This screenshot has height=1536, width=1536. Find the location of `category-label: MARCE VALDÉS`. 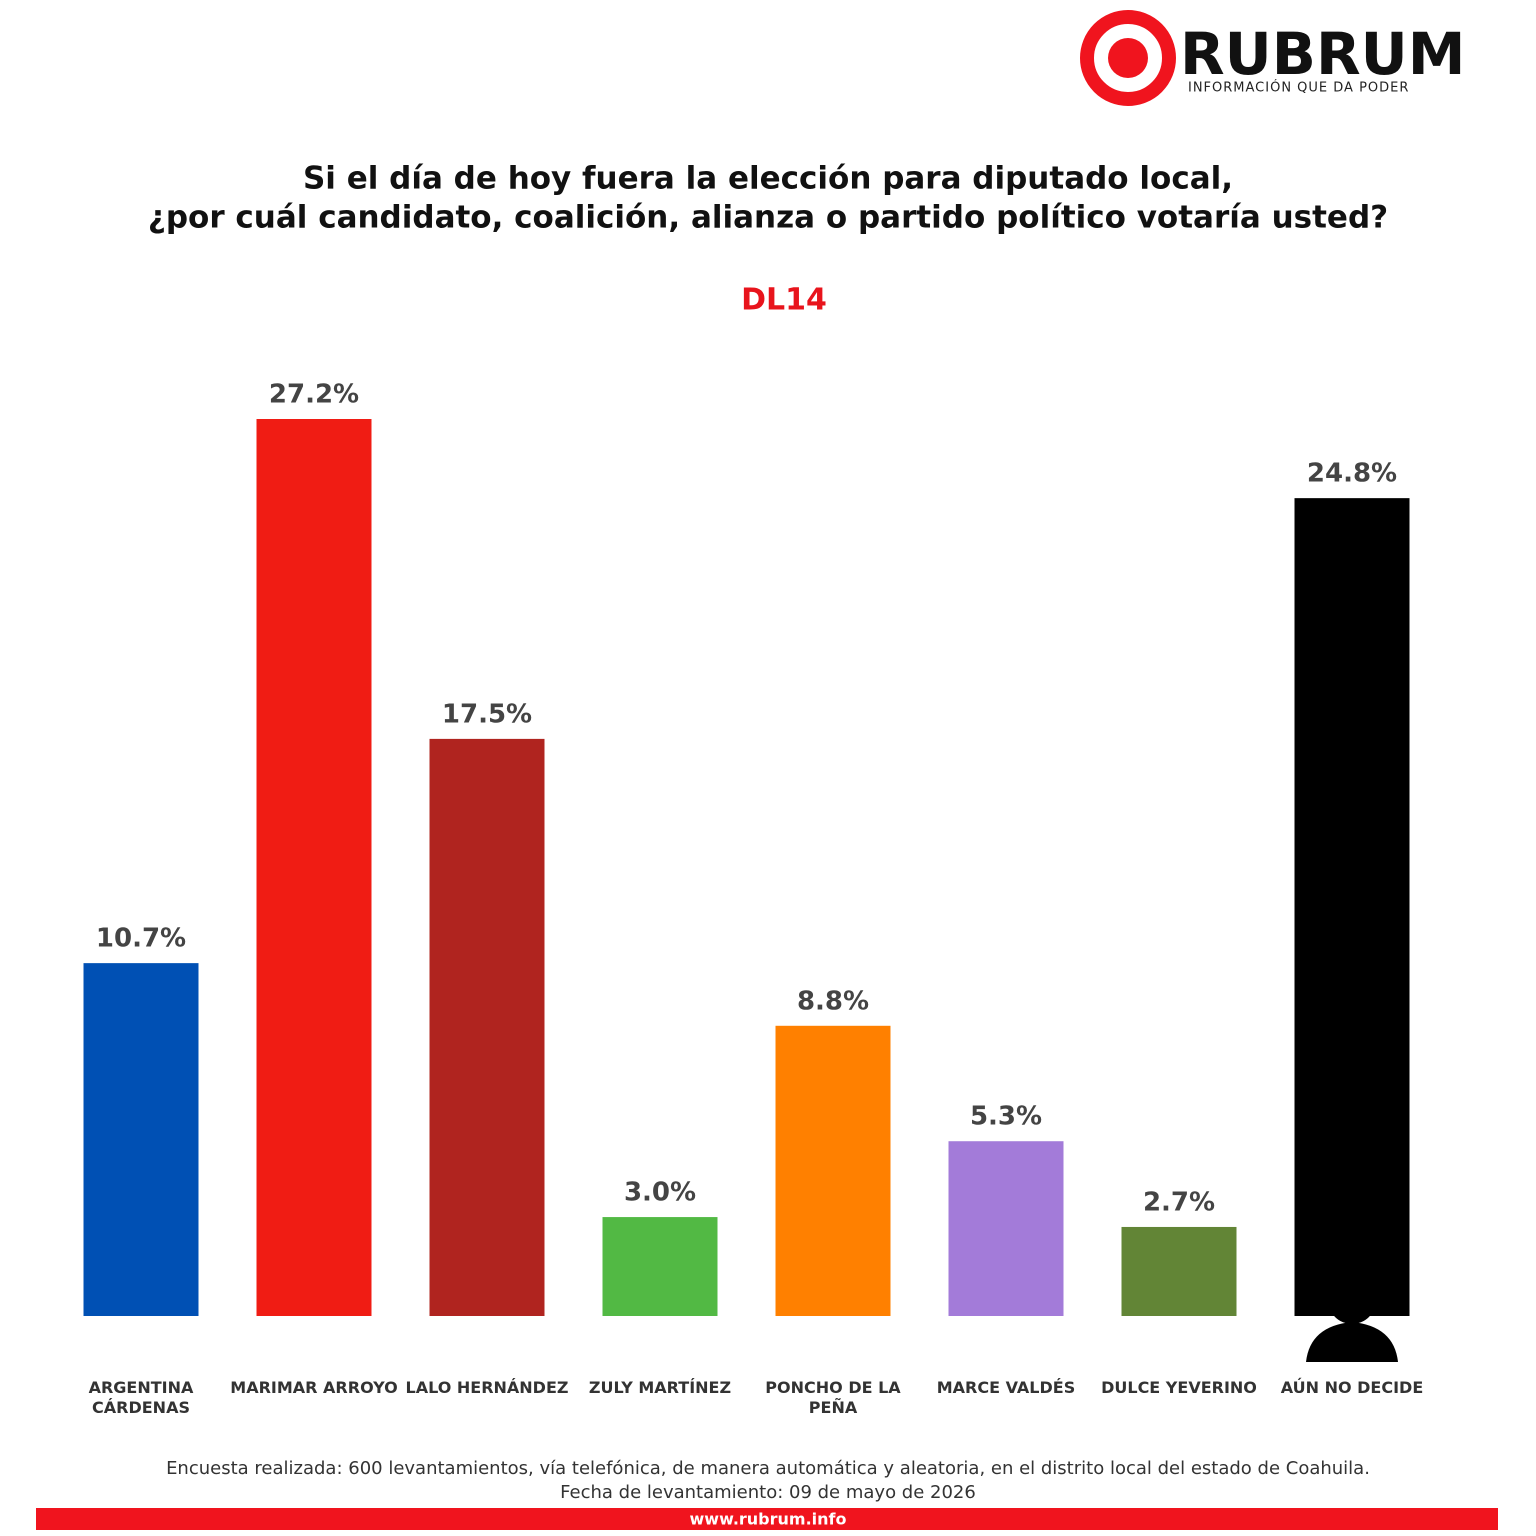

category-label: MARCE VALDÉS is located at coordinates (1006, 1387).